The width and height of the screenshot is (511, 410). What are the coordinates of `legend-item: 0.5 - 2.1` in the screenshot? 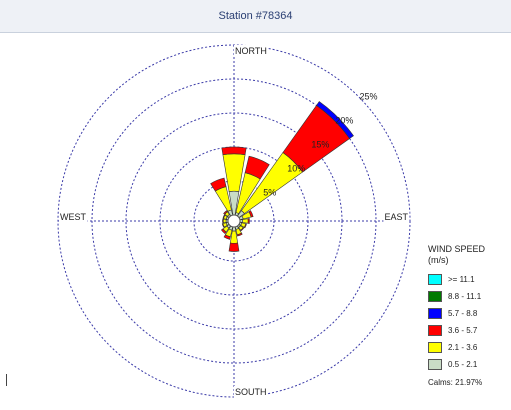 It's located at (469, 364).